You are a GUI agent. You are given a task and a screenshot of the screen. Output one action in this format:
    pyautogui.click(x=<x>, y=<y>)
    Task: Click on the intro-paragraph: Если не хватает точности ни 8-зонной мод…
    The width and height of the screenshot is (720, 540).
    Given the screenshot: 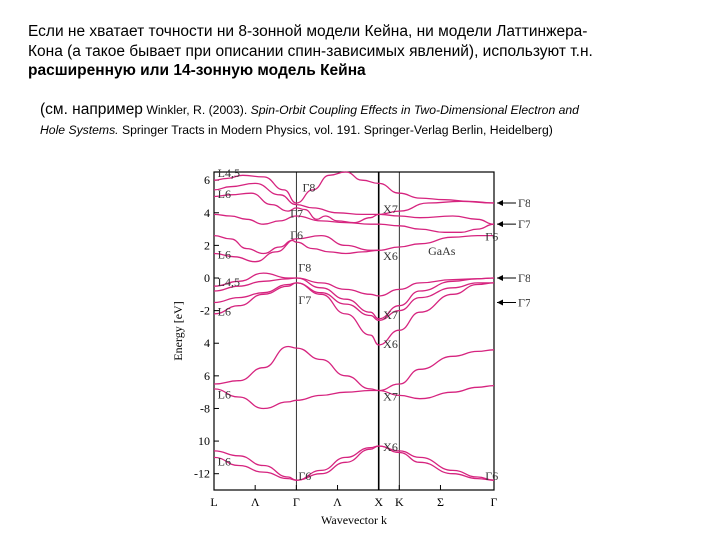 What is the action you would take?
    pyautogui.click(x=368, y=51)
    